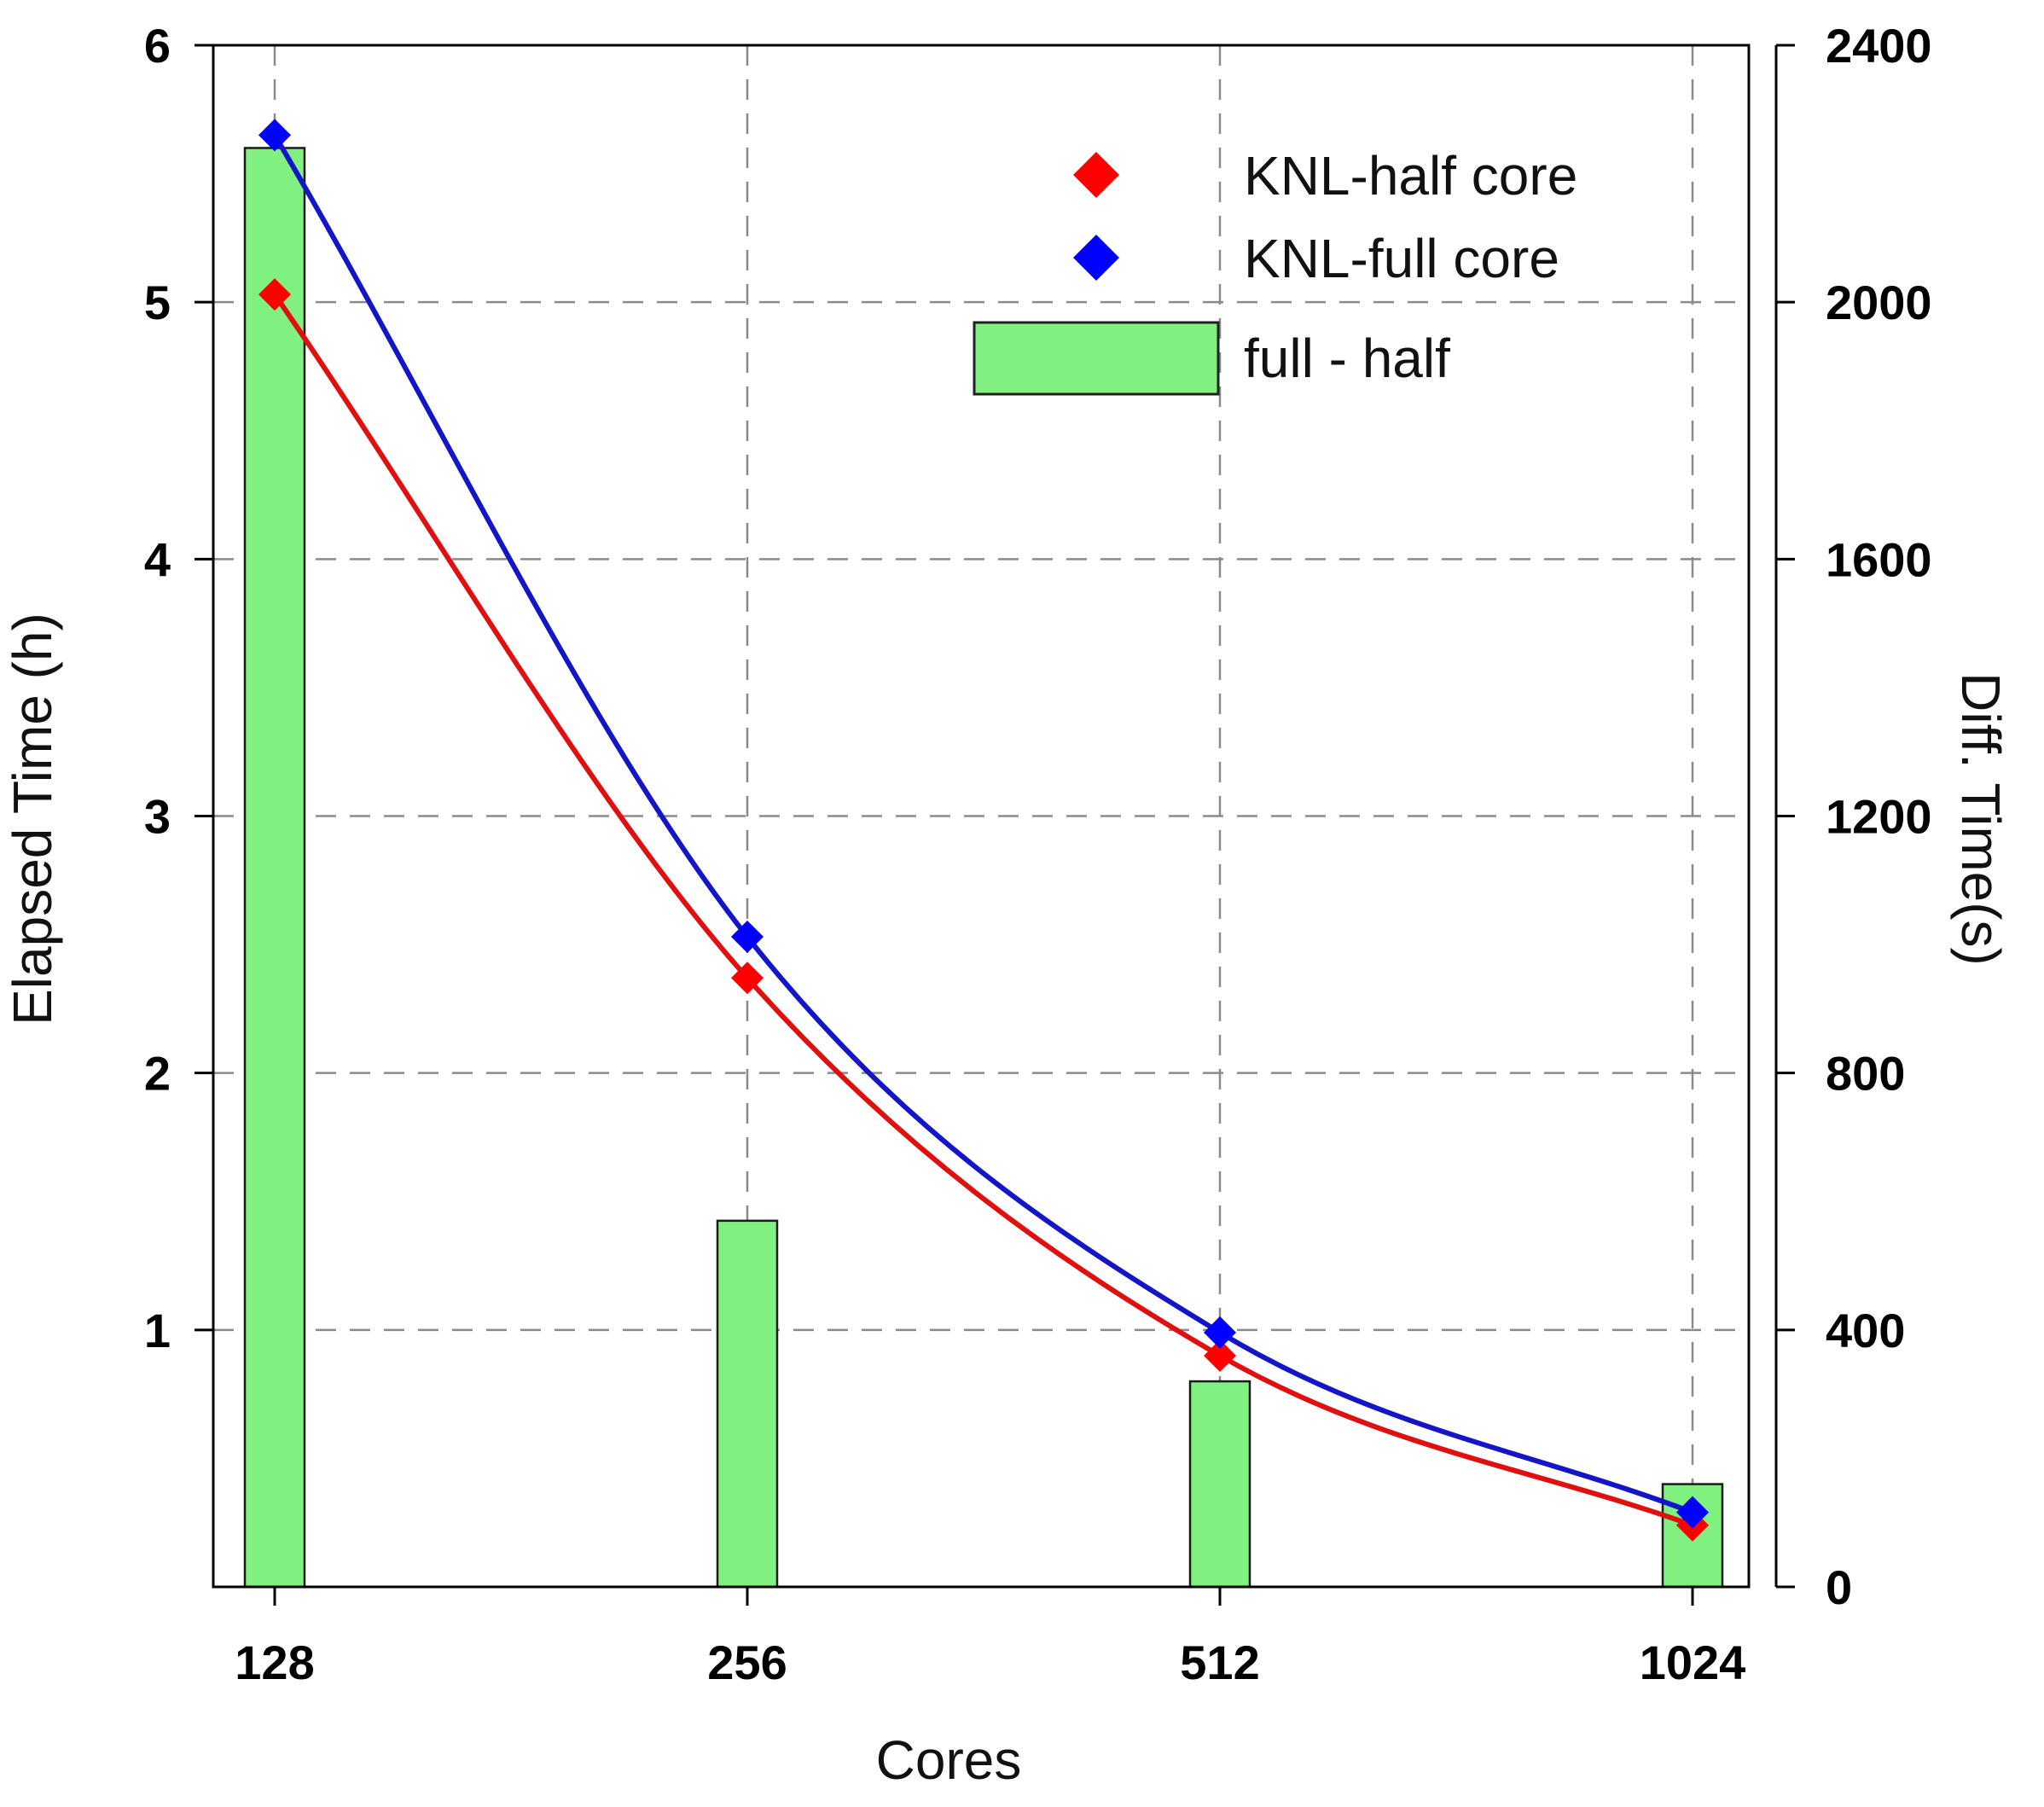  What do you see at coordinates (157, 46) in the screenshot?
I see `tick-label-left: 6` at bounding box center [157, 46].